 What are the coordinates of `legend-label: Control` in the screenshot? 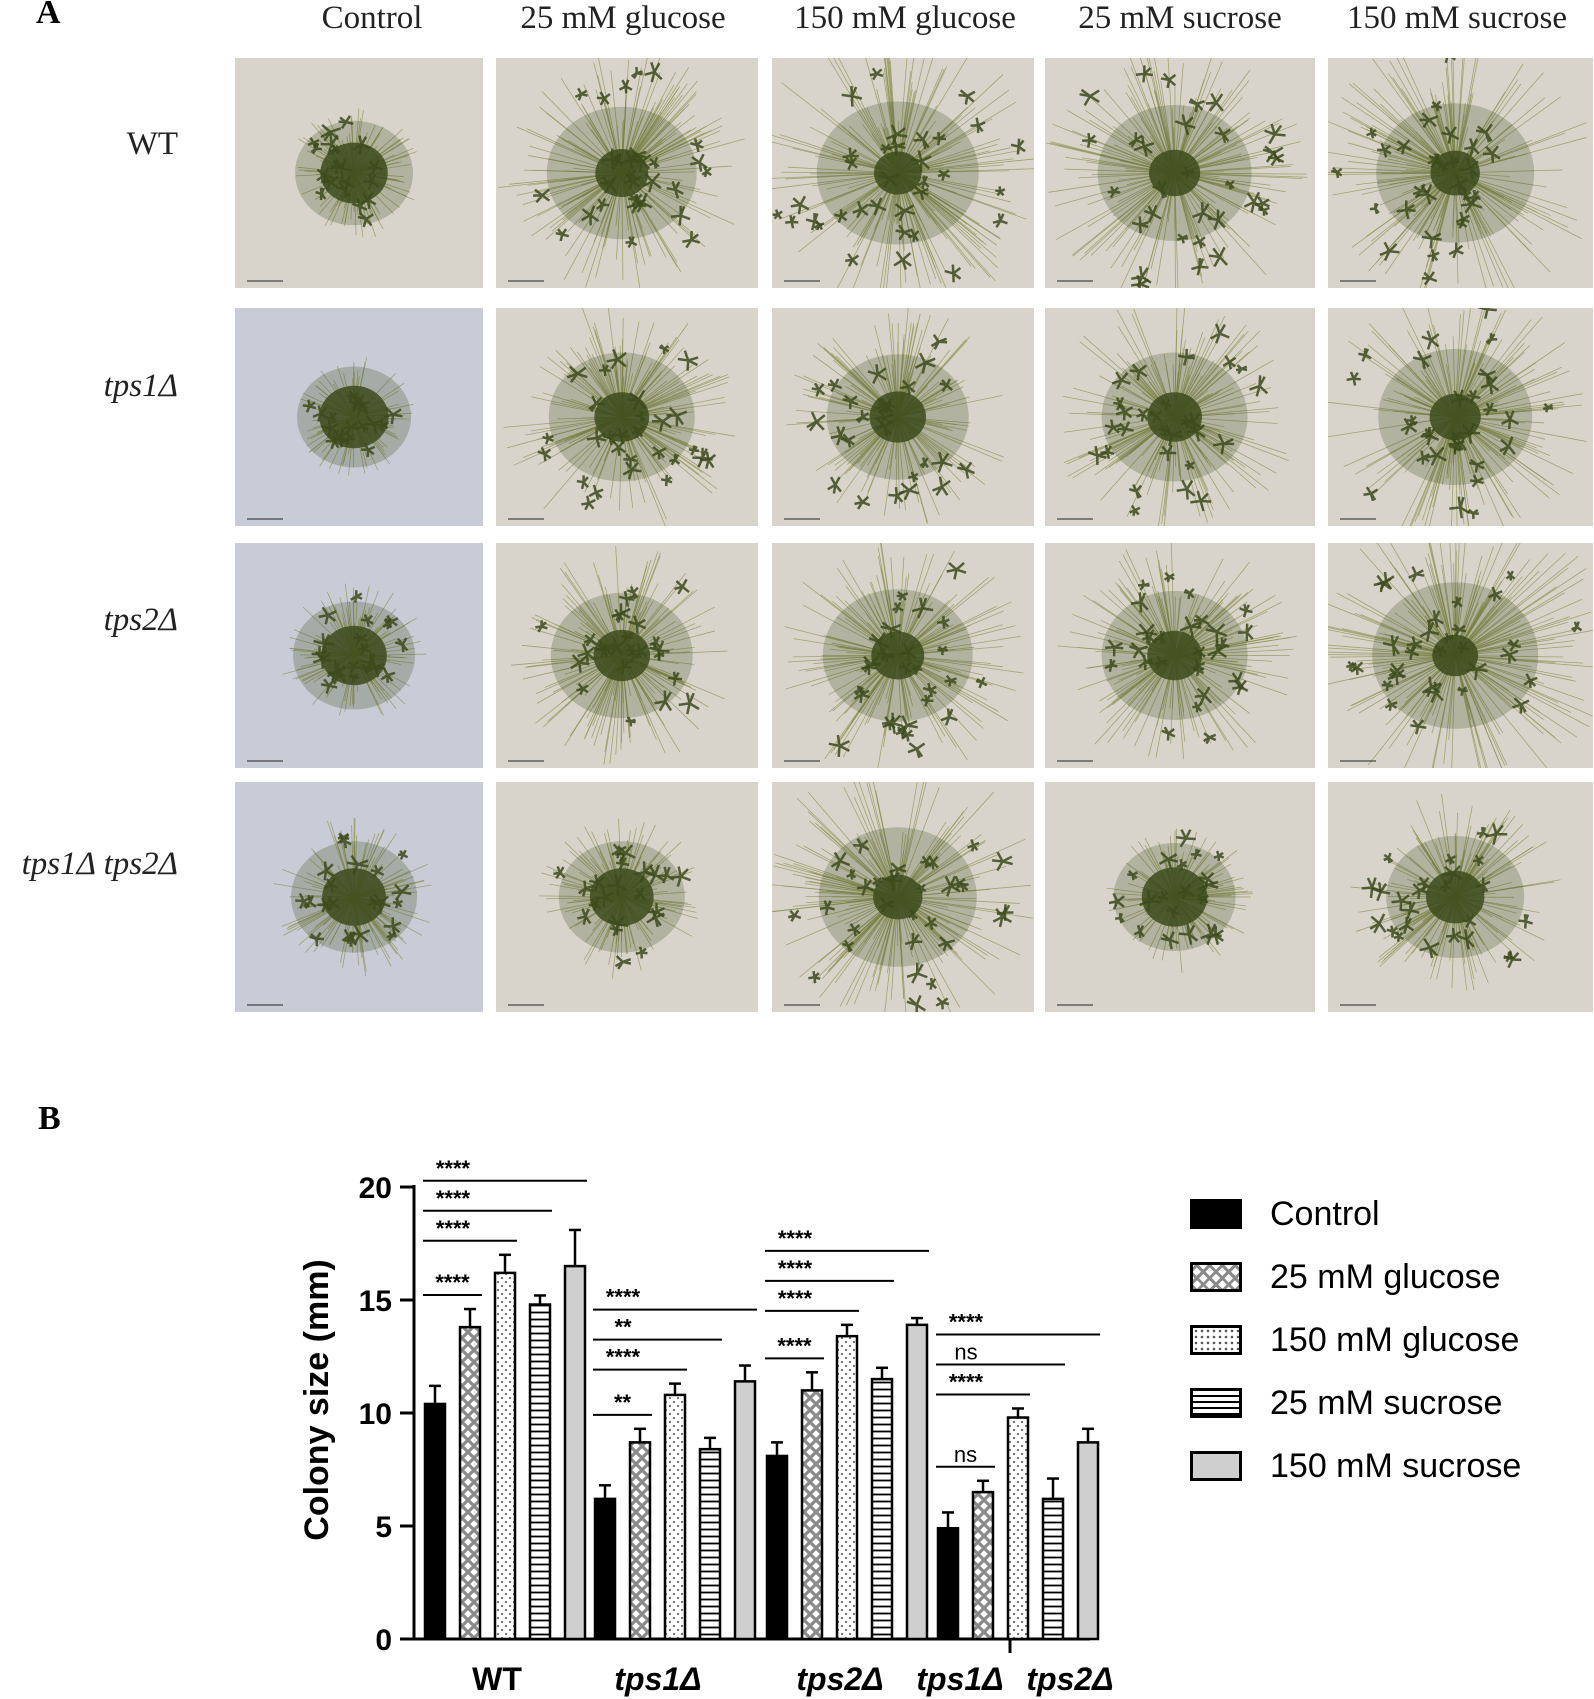 It's located at (1325, 1214).